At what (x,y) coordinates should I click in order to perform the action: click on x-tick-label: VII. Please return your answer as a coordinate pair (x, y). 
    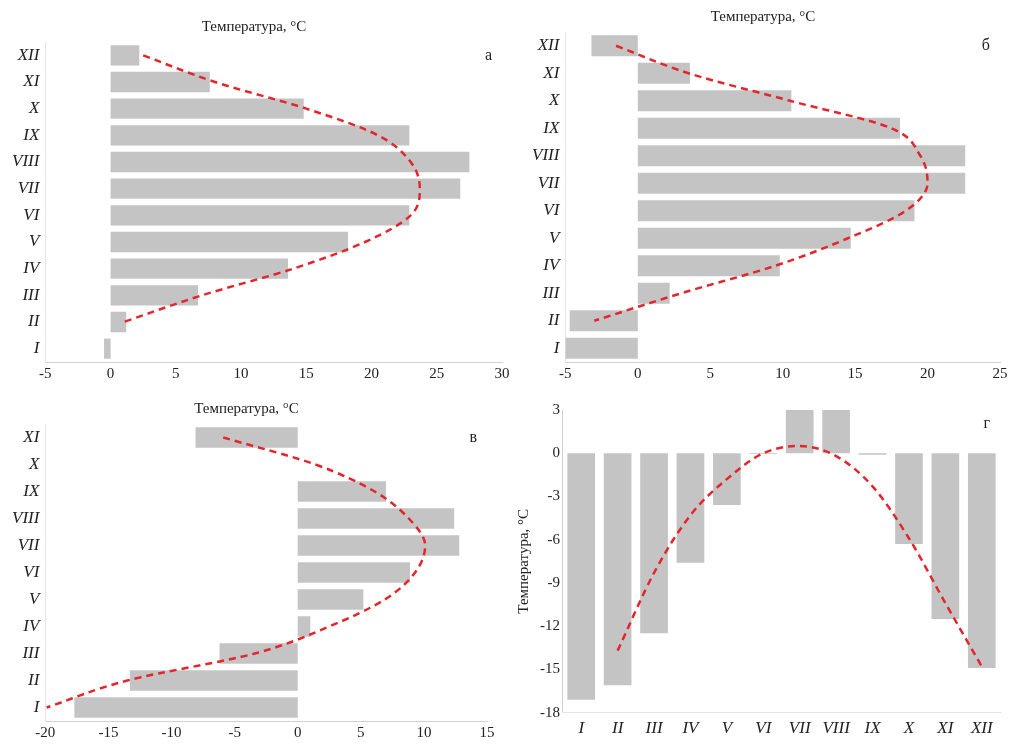
    Looking at the image, I should click on (800, 728).